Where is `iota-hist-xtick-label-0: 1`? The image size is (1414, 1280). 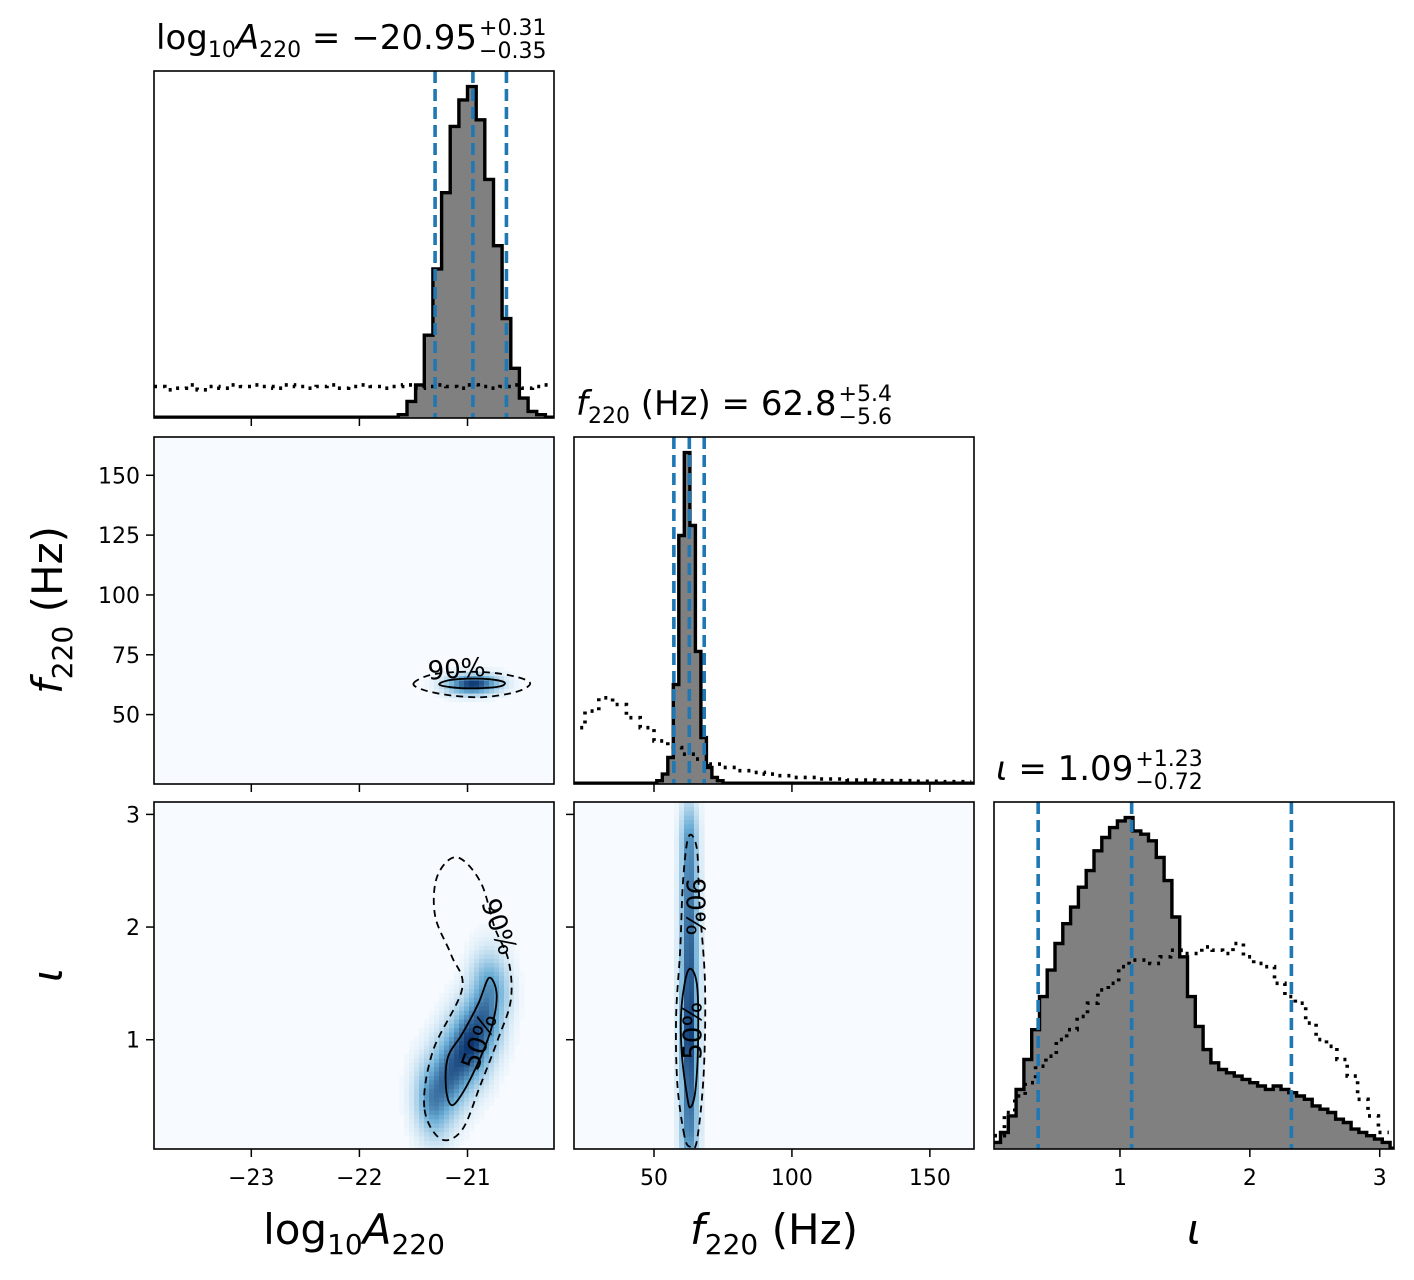
iota-hist-xtick-label-0: 1 is located at coordinates (1120, 1178).